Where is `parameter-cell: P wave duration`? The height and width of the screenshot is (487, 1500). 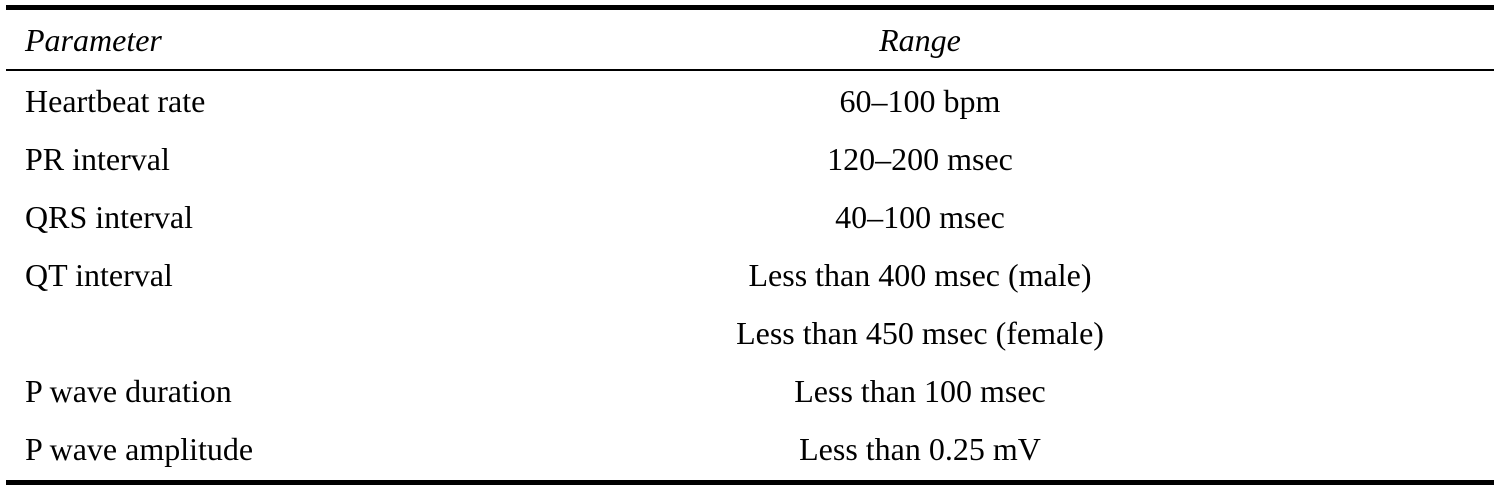
parameter-cell: P wave duration is located at coordinates (128, 391).